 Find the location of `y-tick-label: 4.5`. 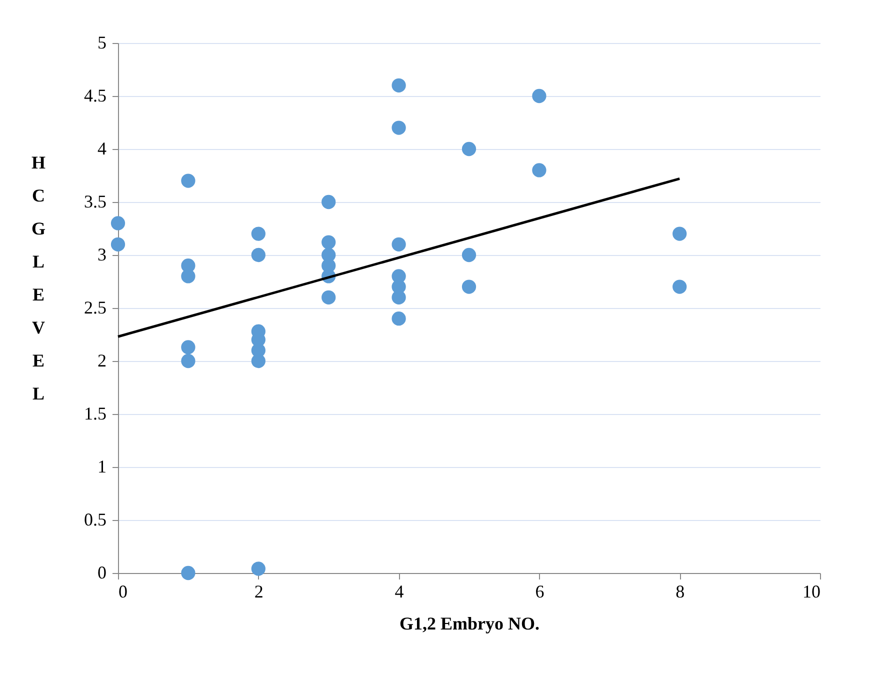

y-tick-label: 4.5 is located at coordinates (95, 96).